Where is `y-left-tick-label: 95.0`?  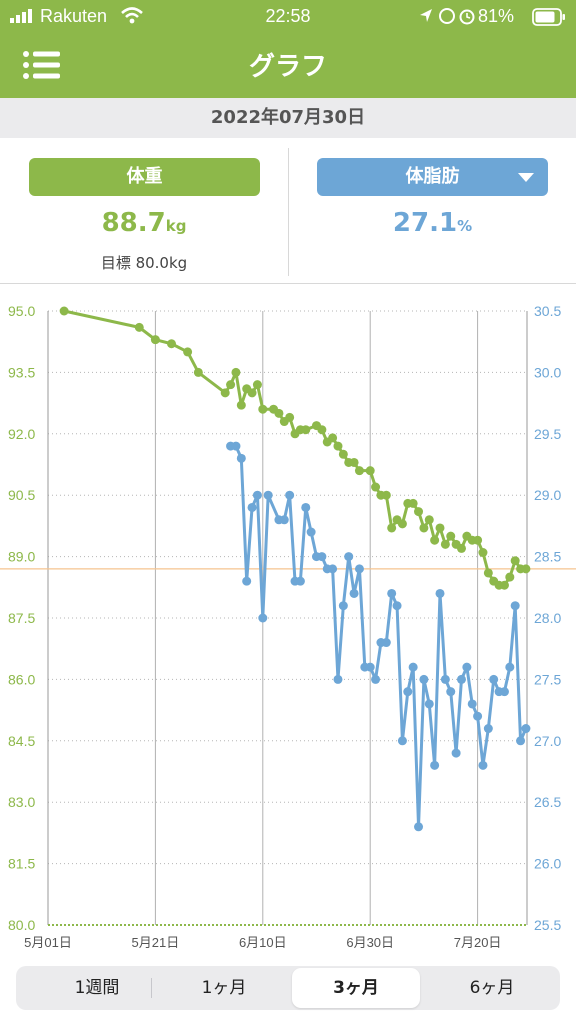
y-left-tick-label: 95.0 is located at coordinates (21, 311).